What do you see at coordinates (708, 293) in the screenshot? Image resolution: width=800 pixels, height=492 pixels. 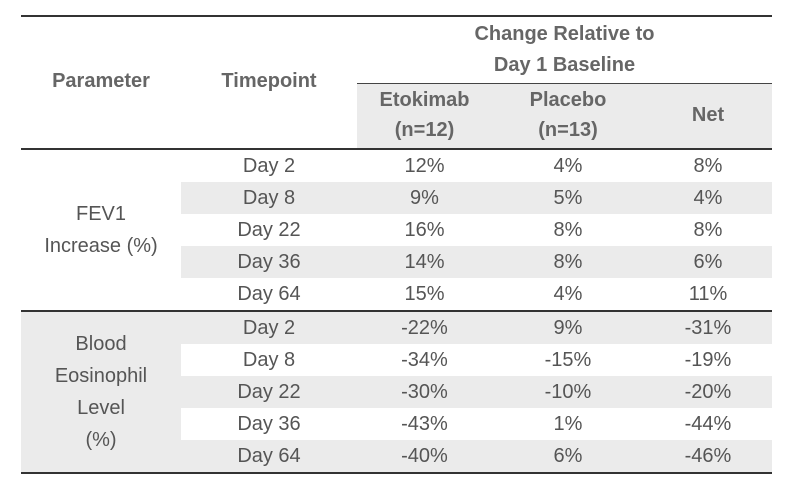 I see `table-cell-net: 11%` at bounding box center [708, 293].